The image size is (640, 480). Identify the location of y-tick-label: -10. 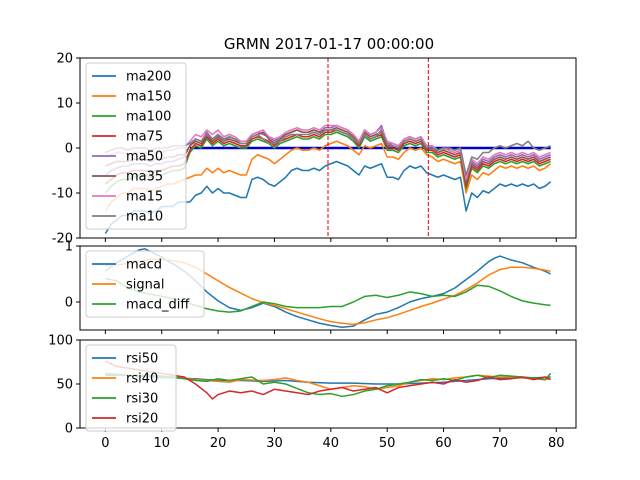
(62, 194).